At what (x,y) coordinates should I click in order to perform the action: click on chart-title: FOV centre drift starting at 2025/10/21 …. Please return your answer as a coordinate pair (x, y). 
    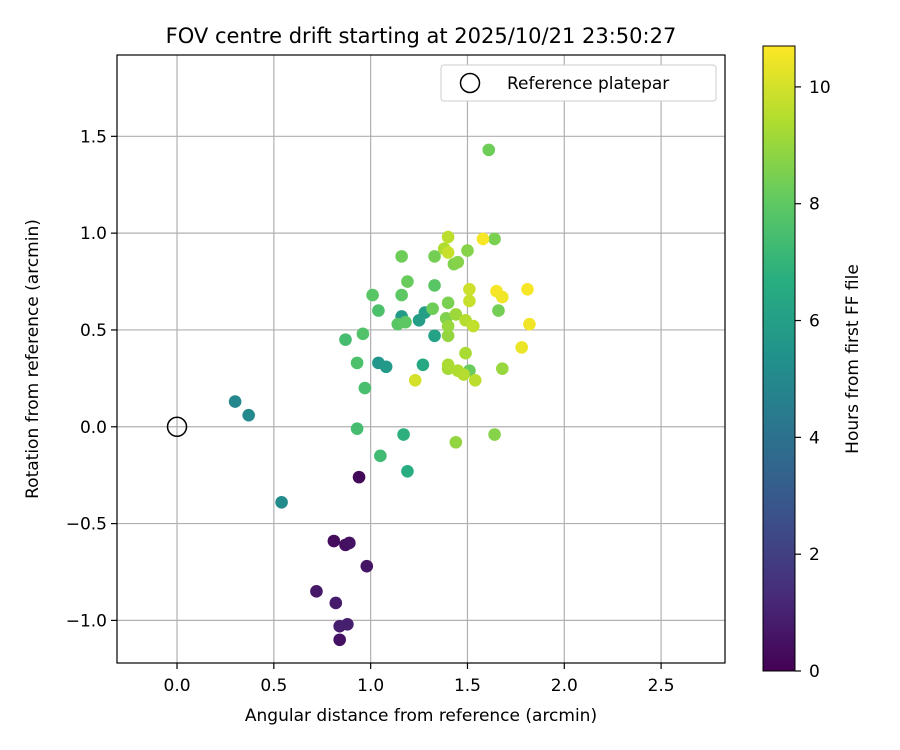
    Looking at the image, I should click on (421, 36).